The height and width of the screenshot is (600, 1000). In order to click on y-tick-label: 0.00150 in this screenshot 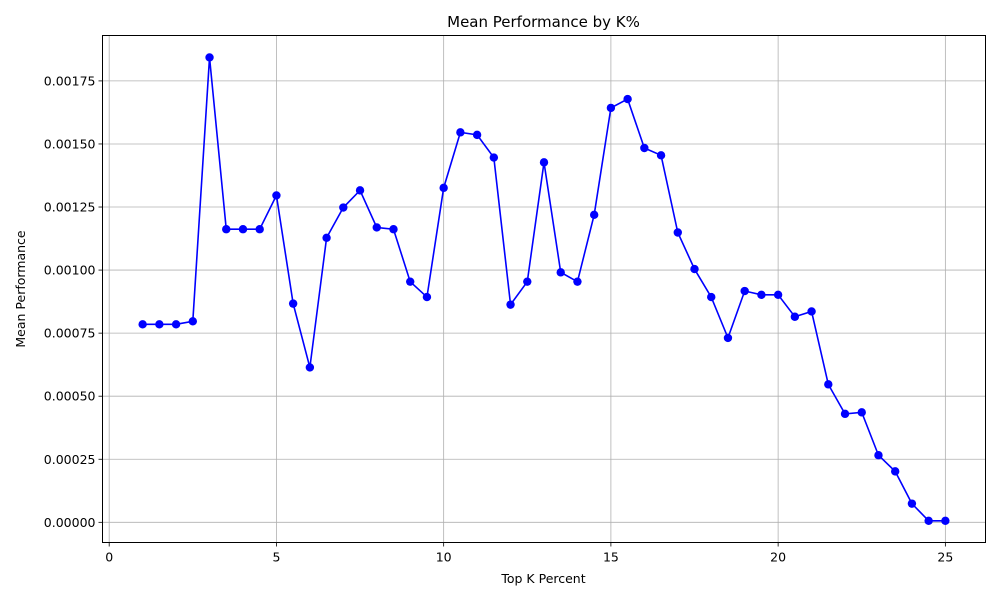, I will do `click(70, 143)`.